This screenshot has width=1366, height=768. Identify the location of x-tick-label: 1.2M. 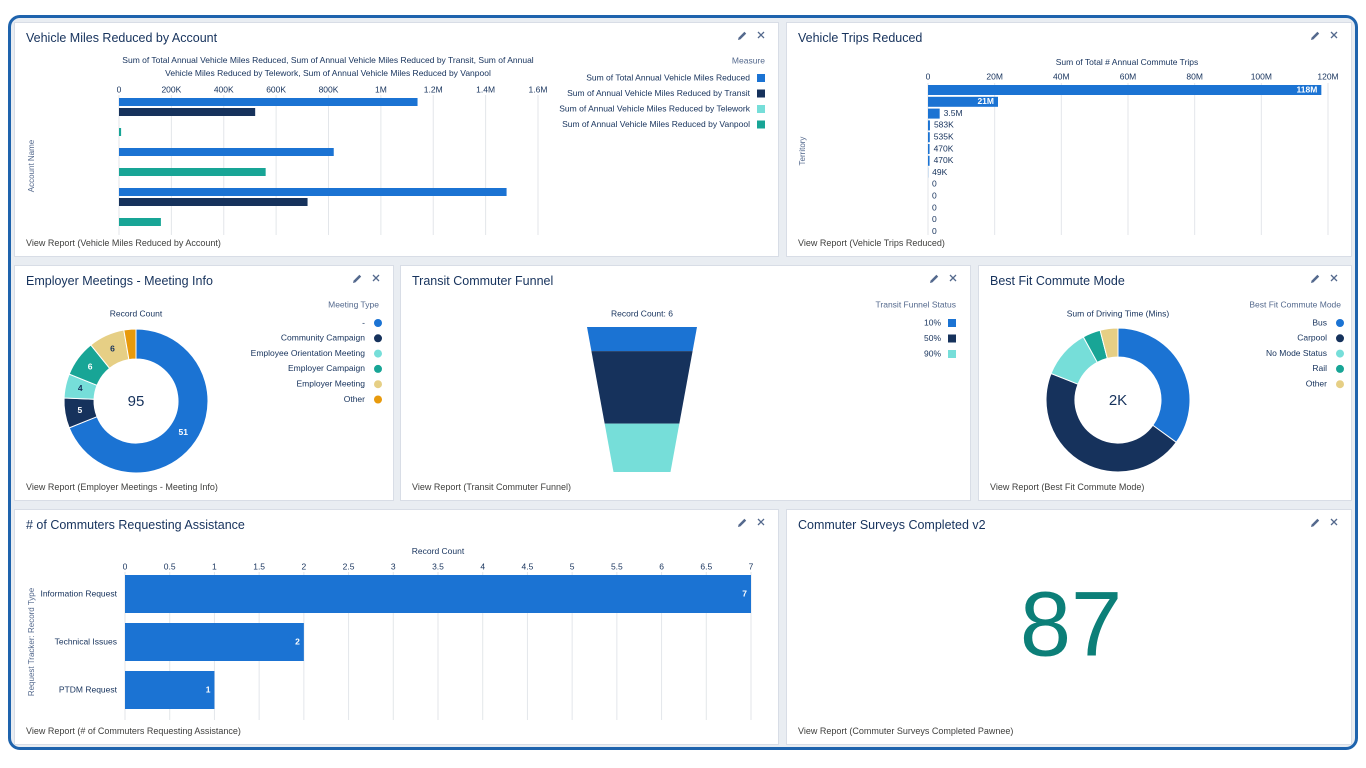
(433, 89).